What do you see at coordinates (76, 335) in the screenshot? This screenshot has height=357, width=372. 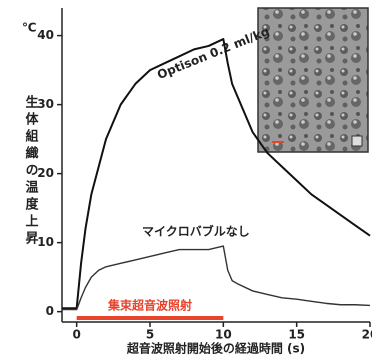 I see `x-tick-label: 0` at bounding box center [76, 335].